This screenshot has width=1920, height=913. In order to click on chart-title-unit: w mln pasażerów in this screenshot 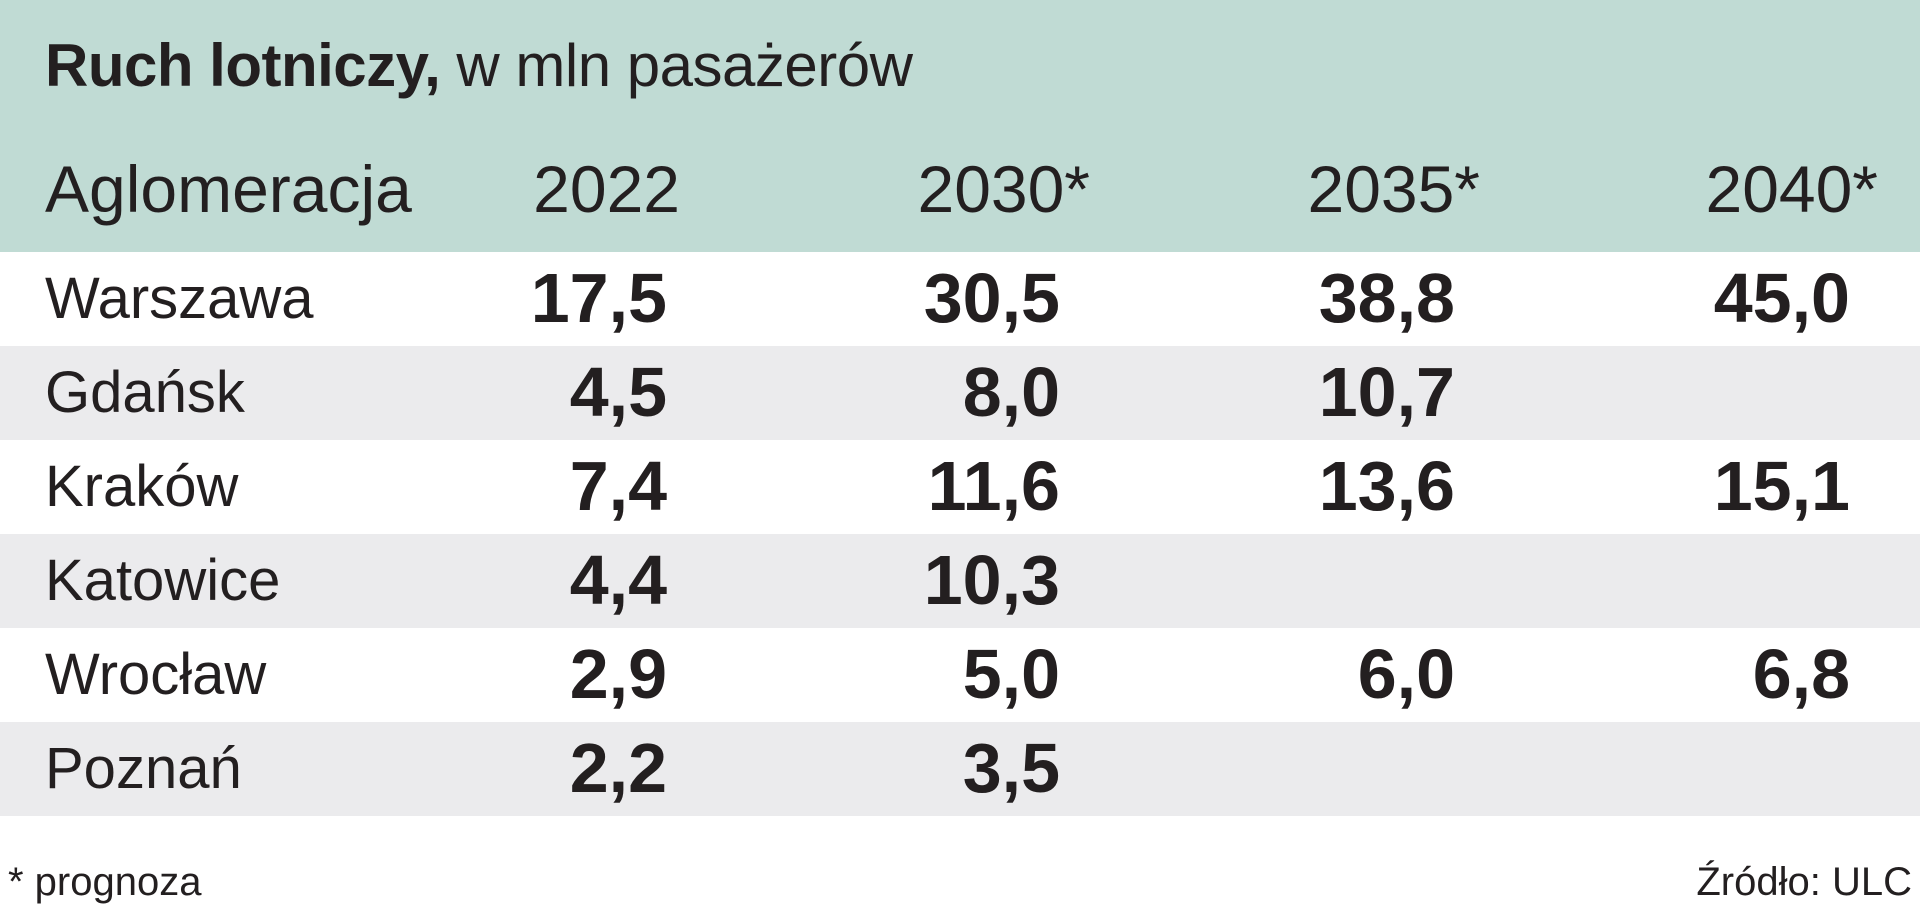, I will do `click(676, 65)`.